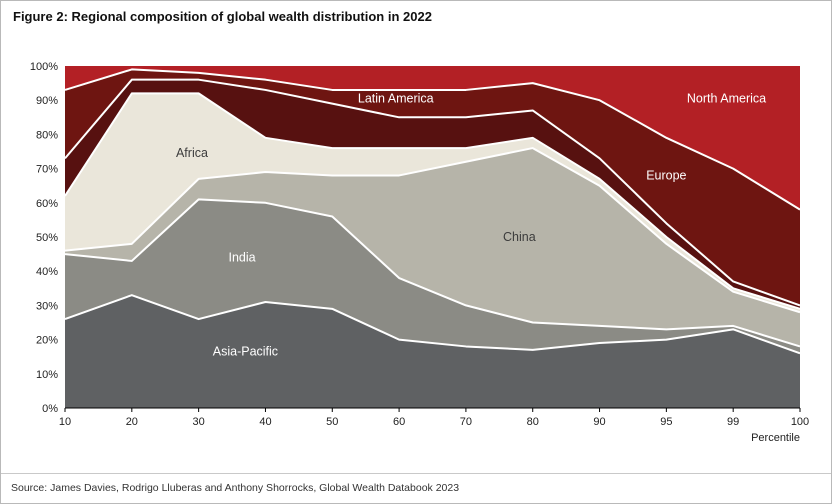 The height and width of the screenshot is (504, 832). What do you see at coordinates (265, 422) in the screenshot?
I see `x-tick-label: 40` at bounding box center [265, 422].